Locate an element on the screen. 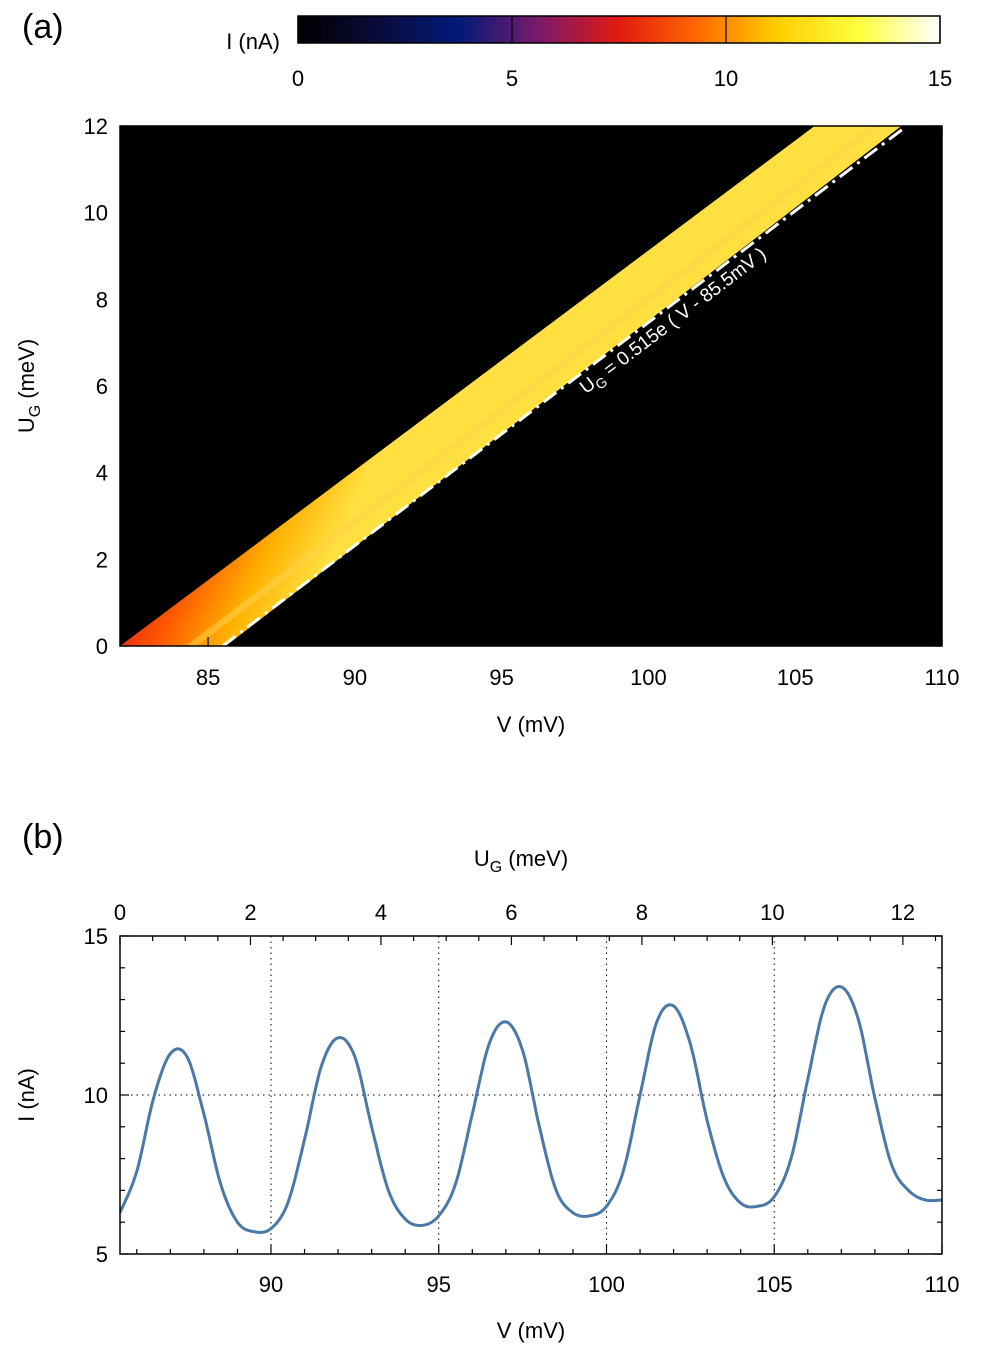 The image size is (988, 1350). line-y-tick-label: 5 is located at coordinates (102, 1254).